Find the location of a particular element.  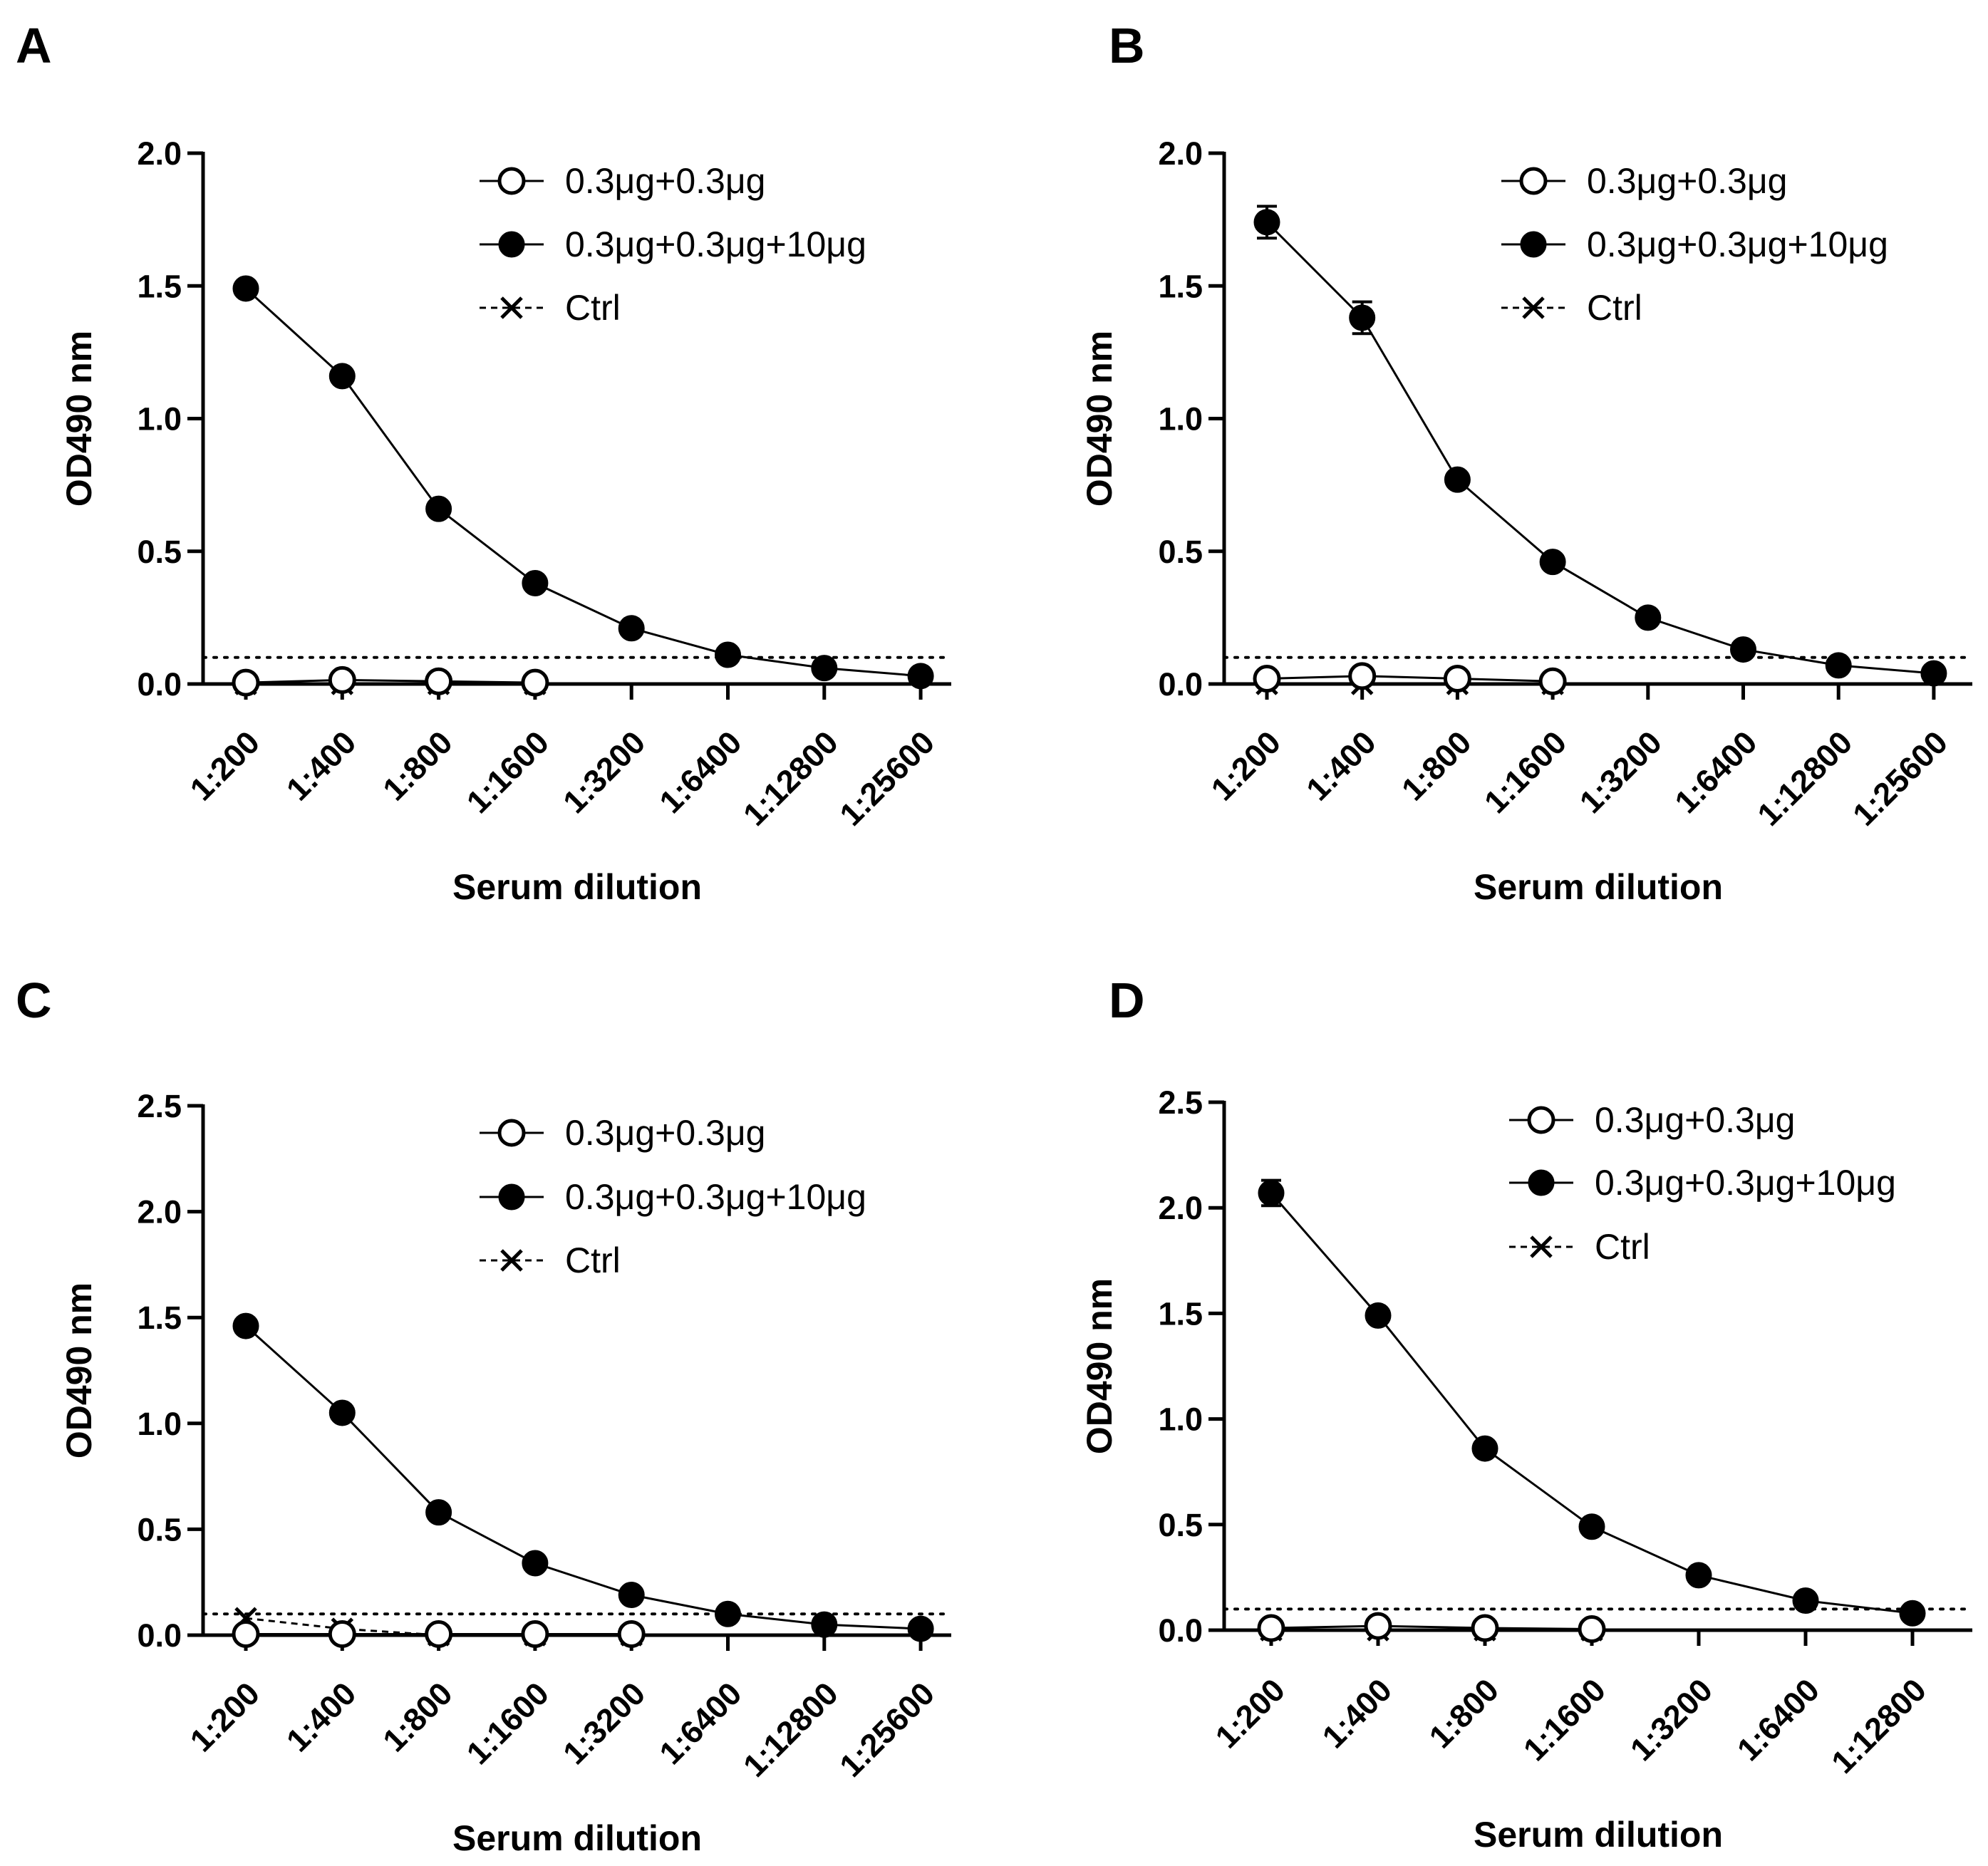

panel-d-y-axis-title: OD490 nm is located at coordinates (1099, 1366).